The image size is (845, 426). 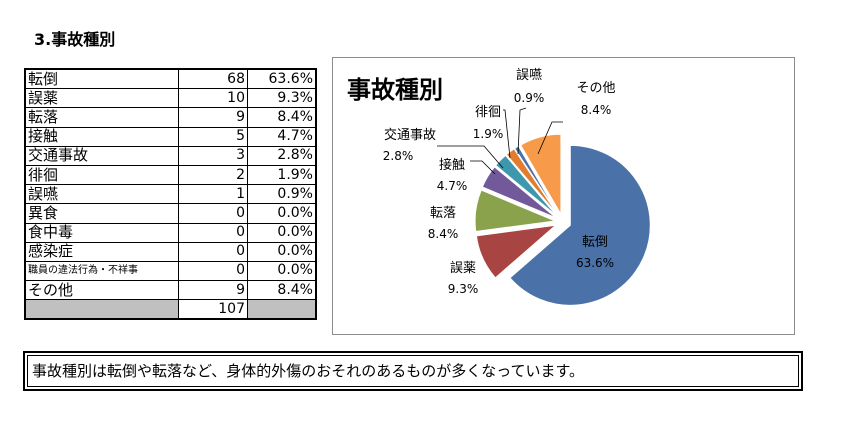 I want to click on slice-value-label: 63.6%, so click(x=595, y=263).